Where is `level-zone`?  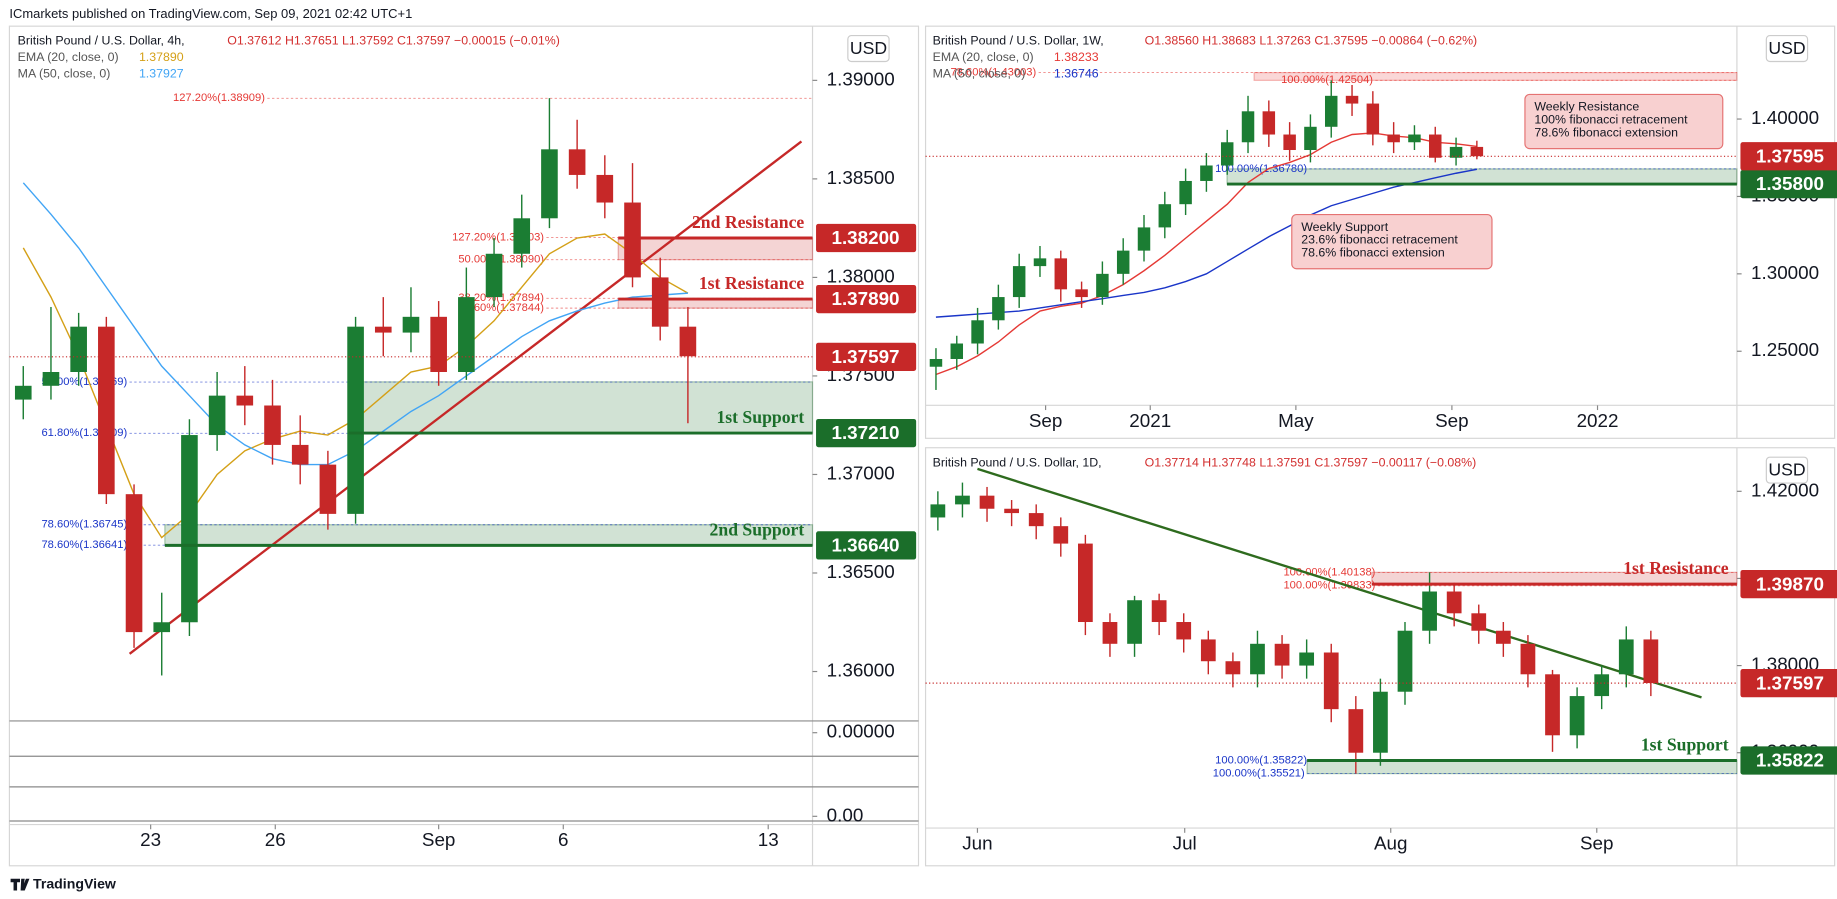
level-zone is located at coordinates (715, 249).